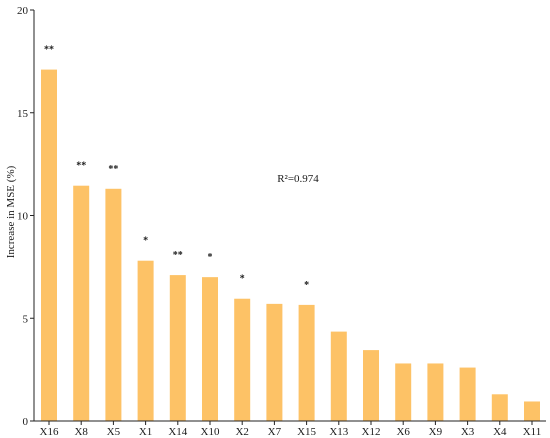 Image resolution: width=550 pixels, height=438 pixels. What do you see at coordinates (275, 432) in the screenshot?
I see `x-tick-label: X7` at bounding box center [275, 432].